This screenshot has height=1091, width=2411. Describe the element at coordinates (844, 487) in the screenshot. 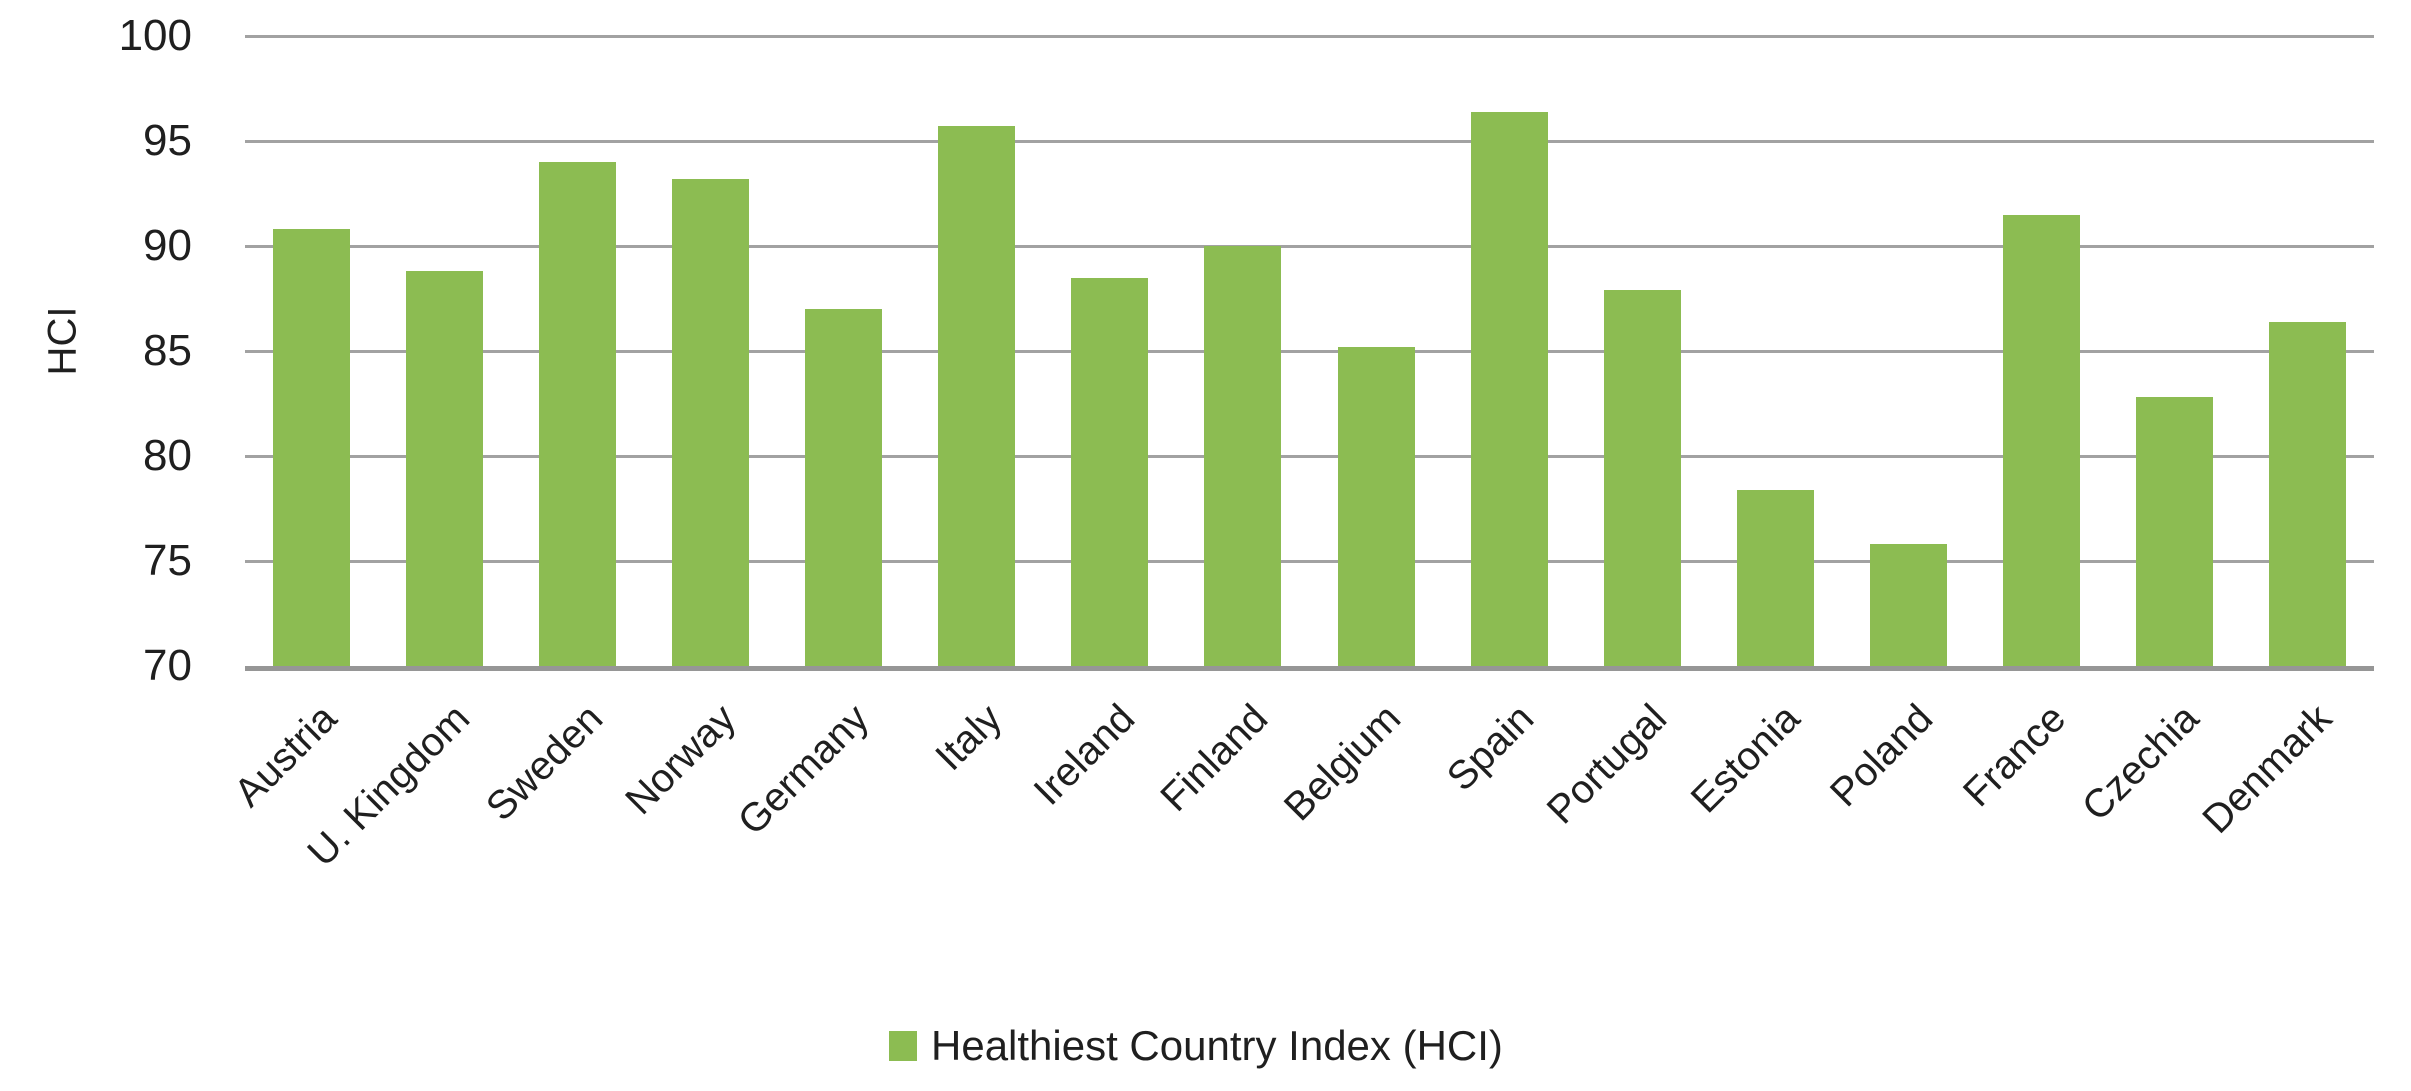

I see `bar-germany` at that location.